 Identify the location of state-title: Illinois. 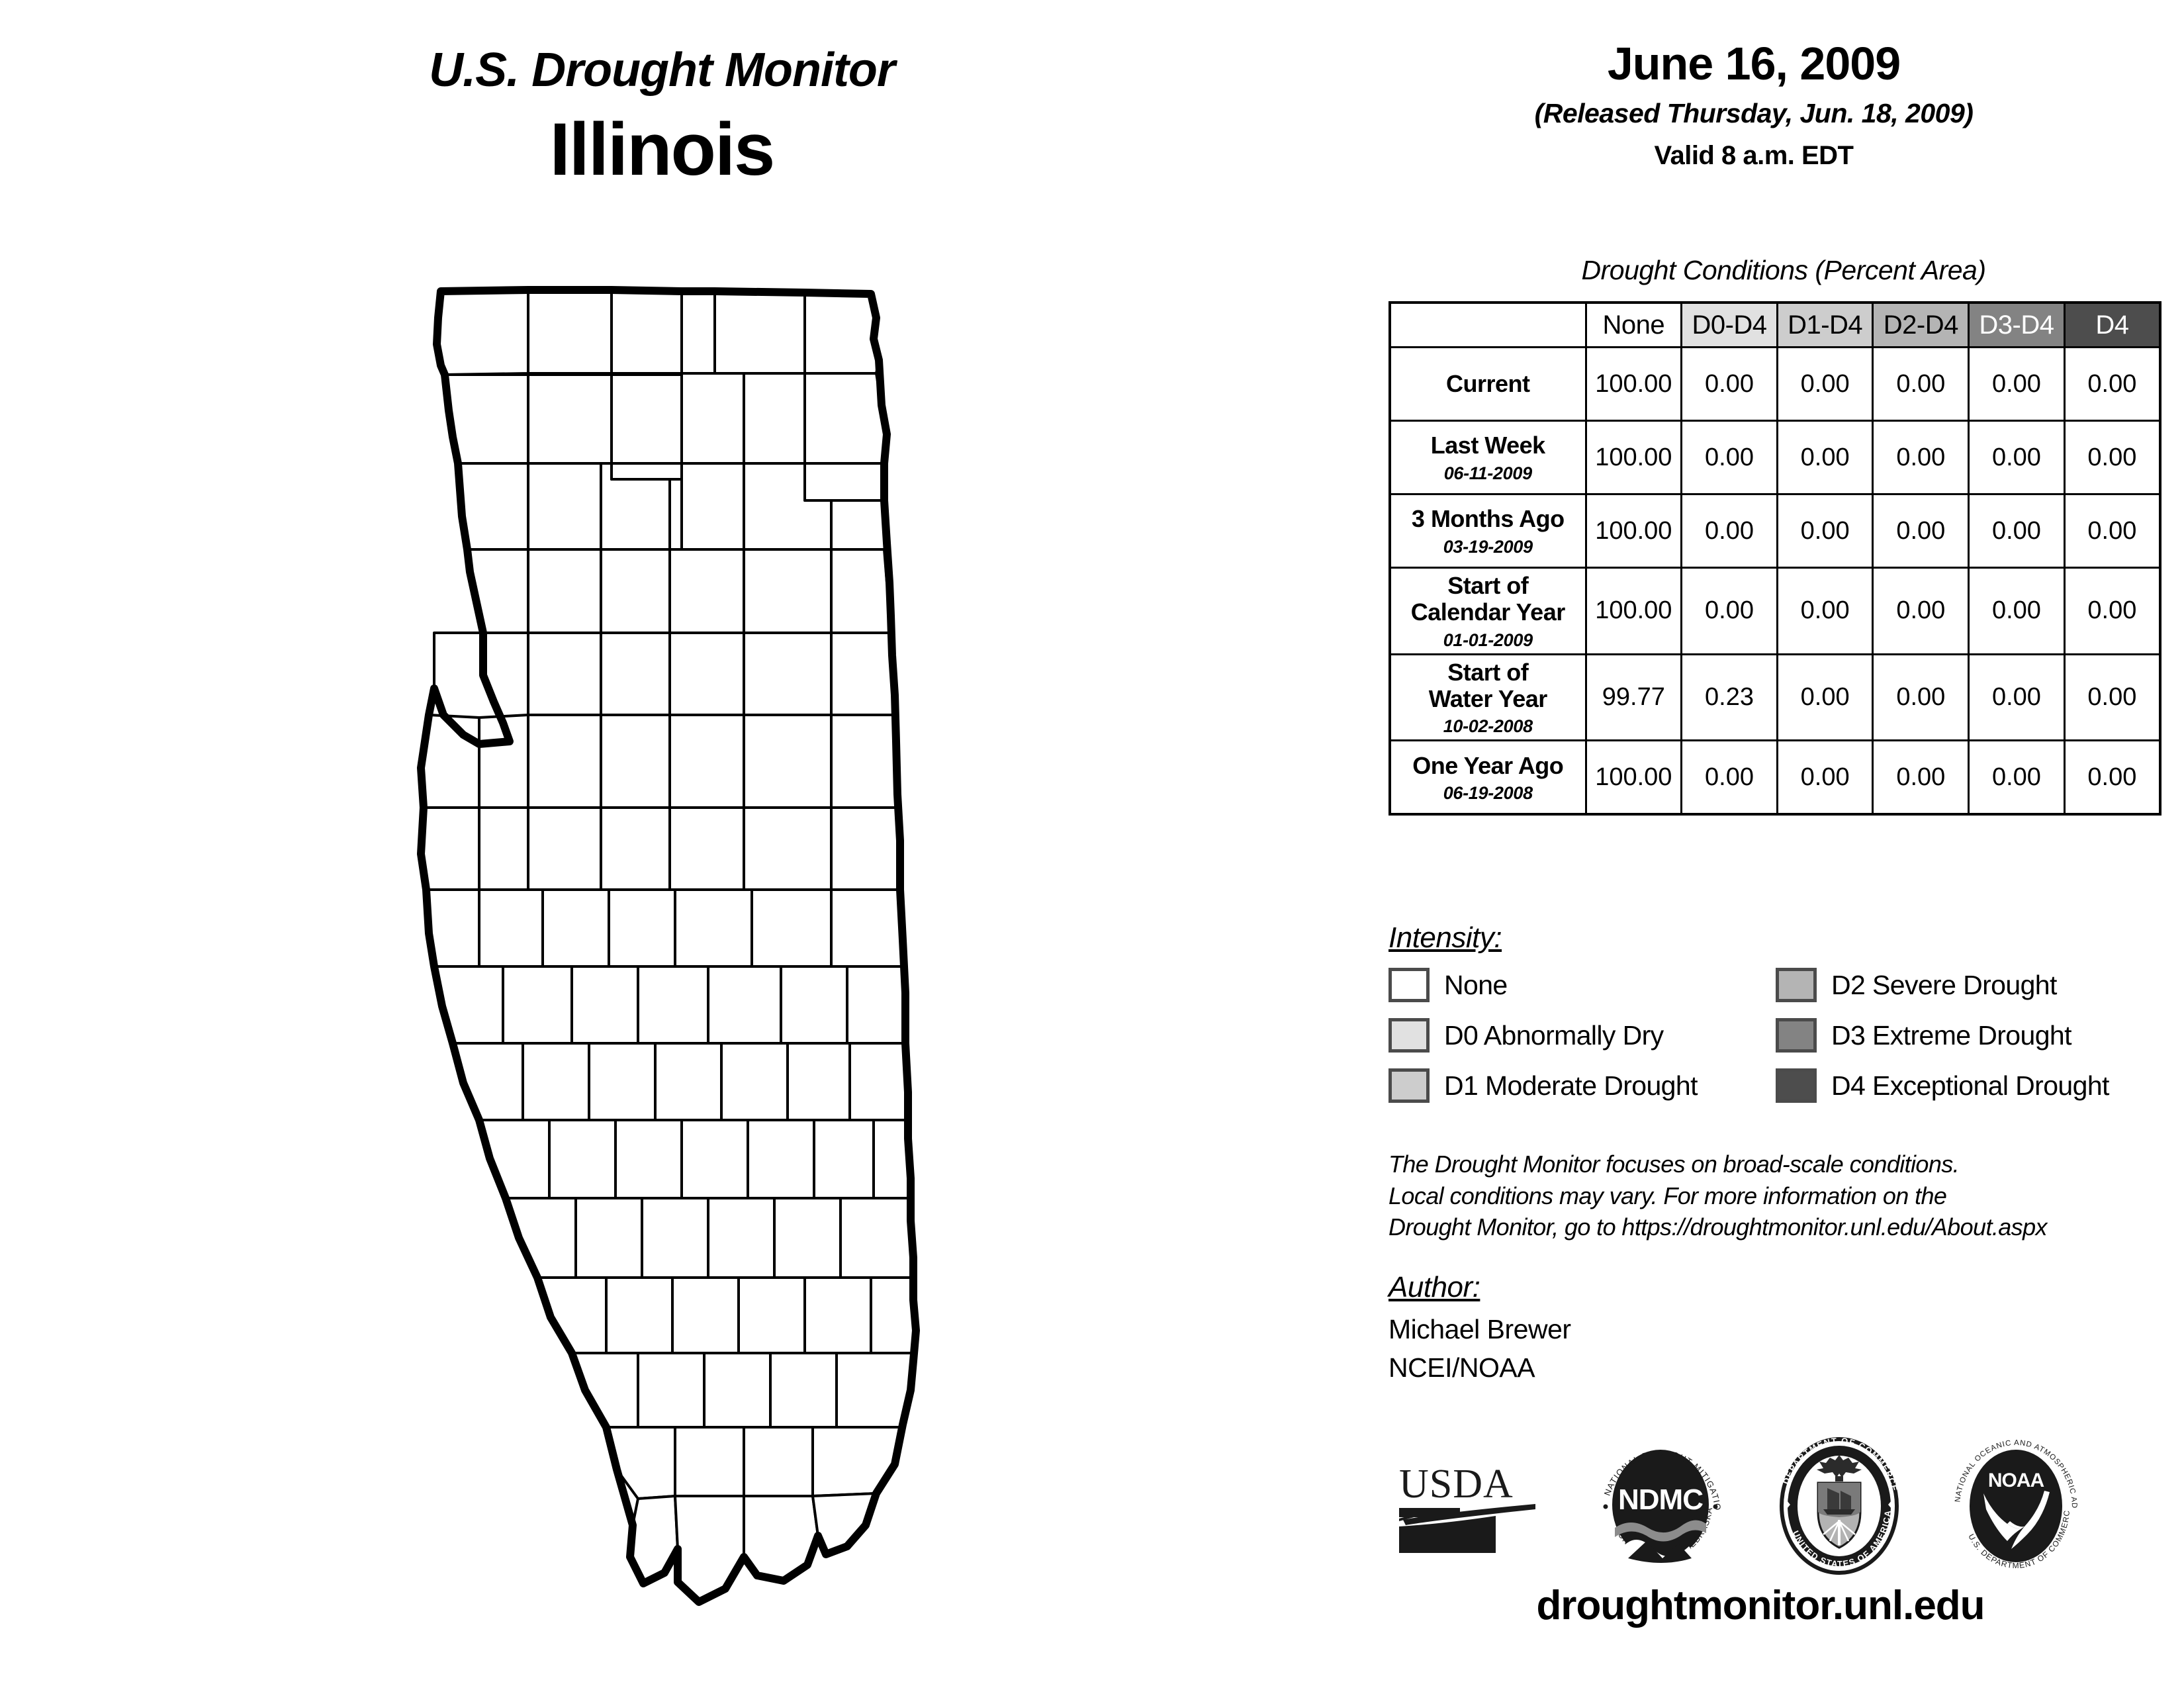
(662, 149).